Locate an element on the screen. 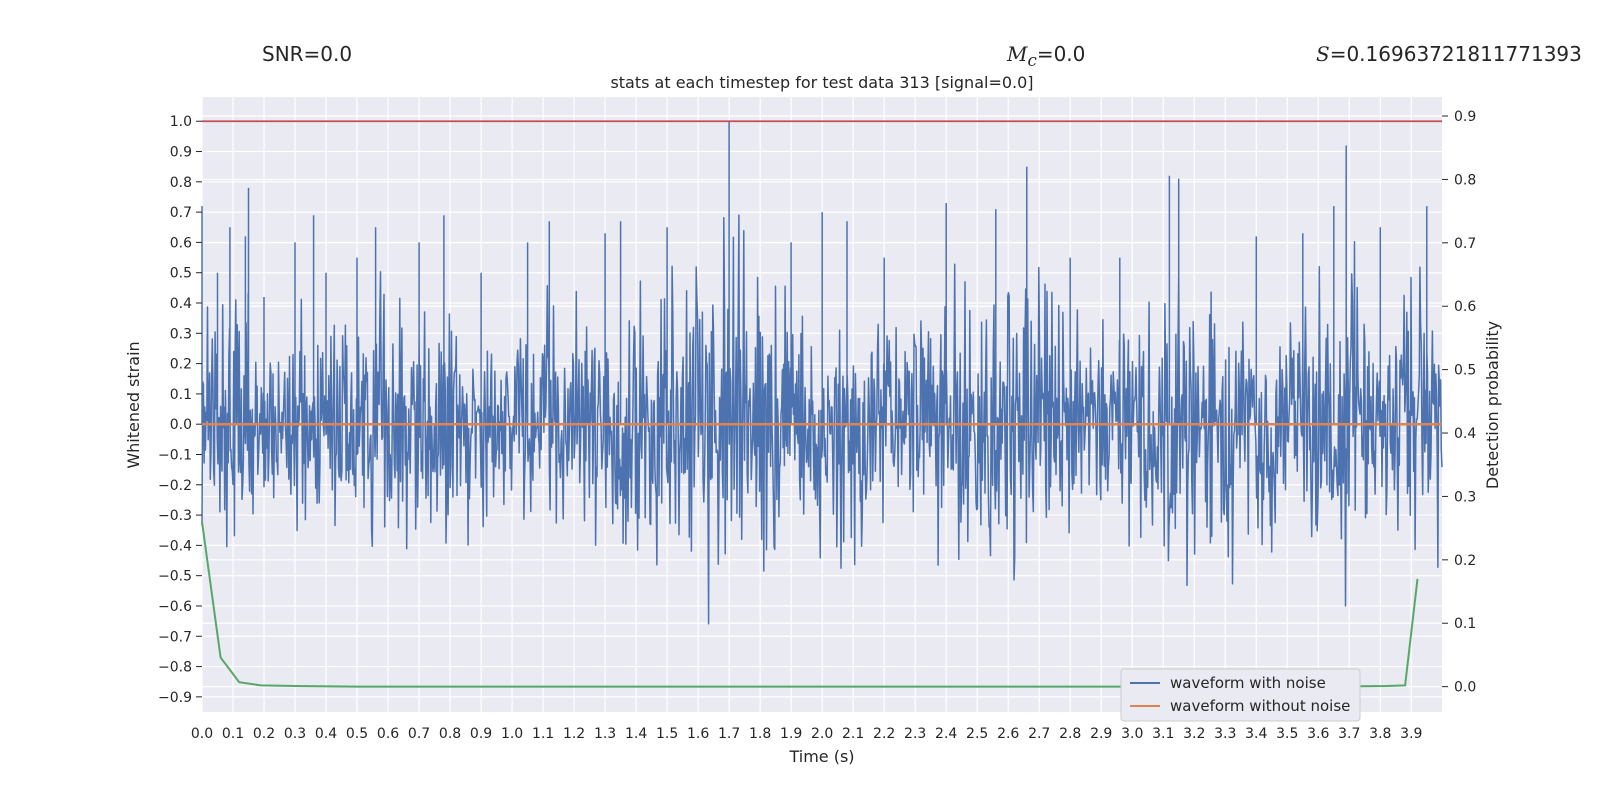  y2-tick-labels: 0.9 0.8 0.7 0.6 0.5 0.4 0.3 0.2 0.1 0.0 is located at coordinates (1459, 402).